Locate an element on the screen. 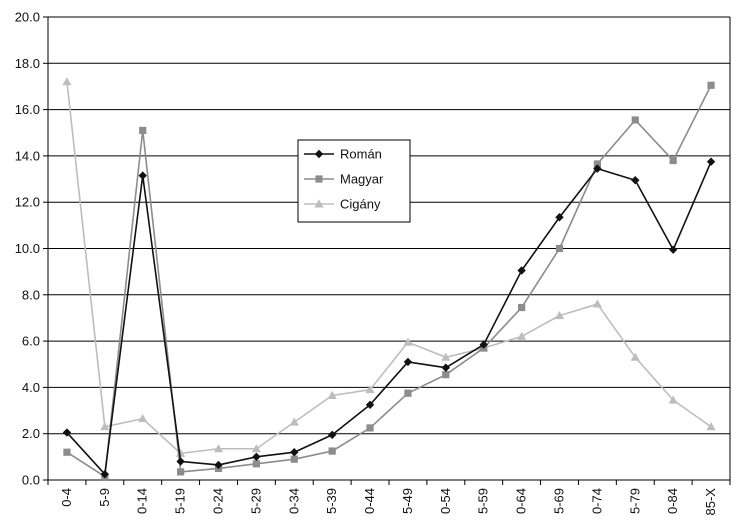  y-tick-label: 14.0 is located at coordinates (27, 155).